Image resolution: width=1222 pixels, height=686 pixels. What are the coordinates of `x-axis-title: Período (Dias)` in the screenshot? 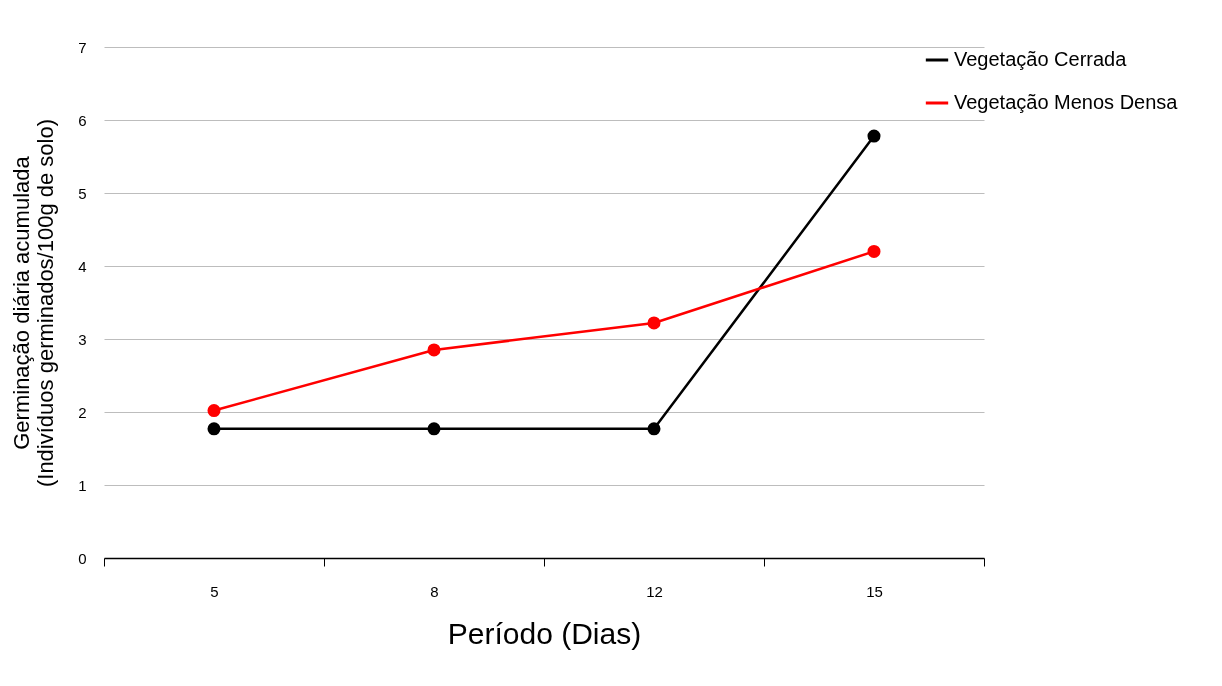 It's located at (544, 633).